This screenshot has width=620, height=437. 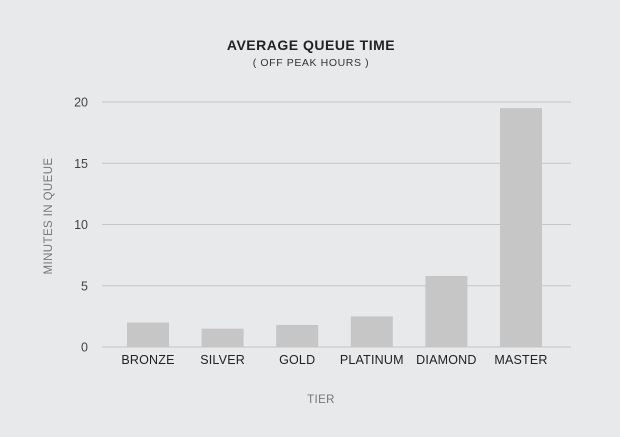 I want to click on x-axis-ticks: BRONZE SILVER GOLD PLATINUM DIAMOND MASTER, so click(x=334, y=360).